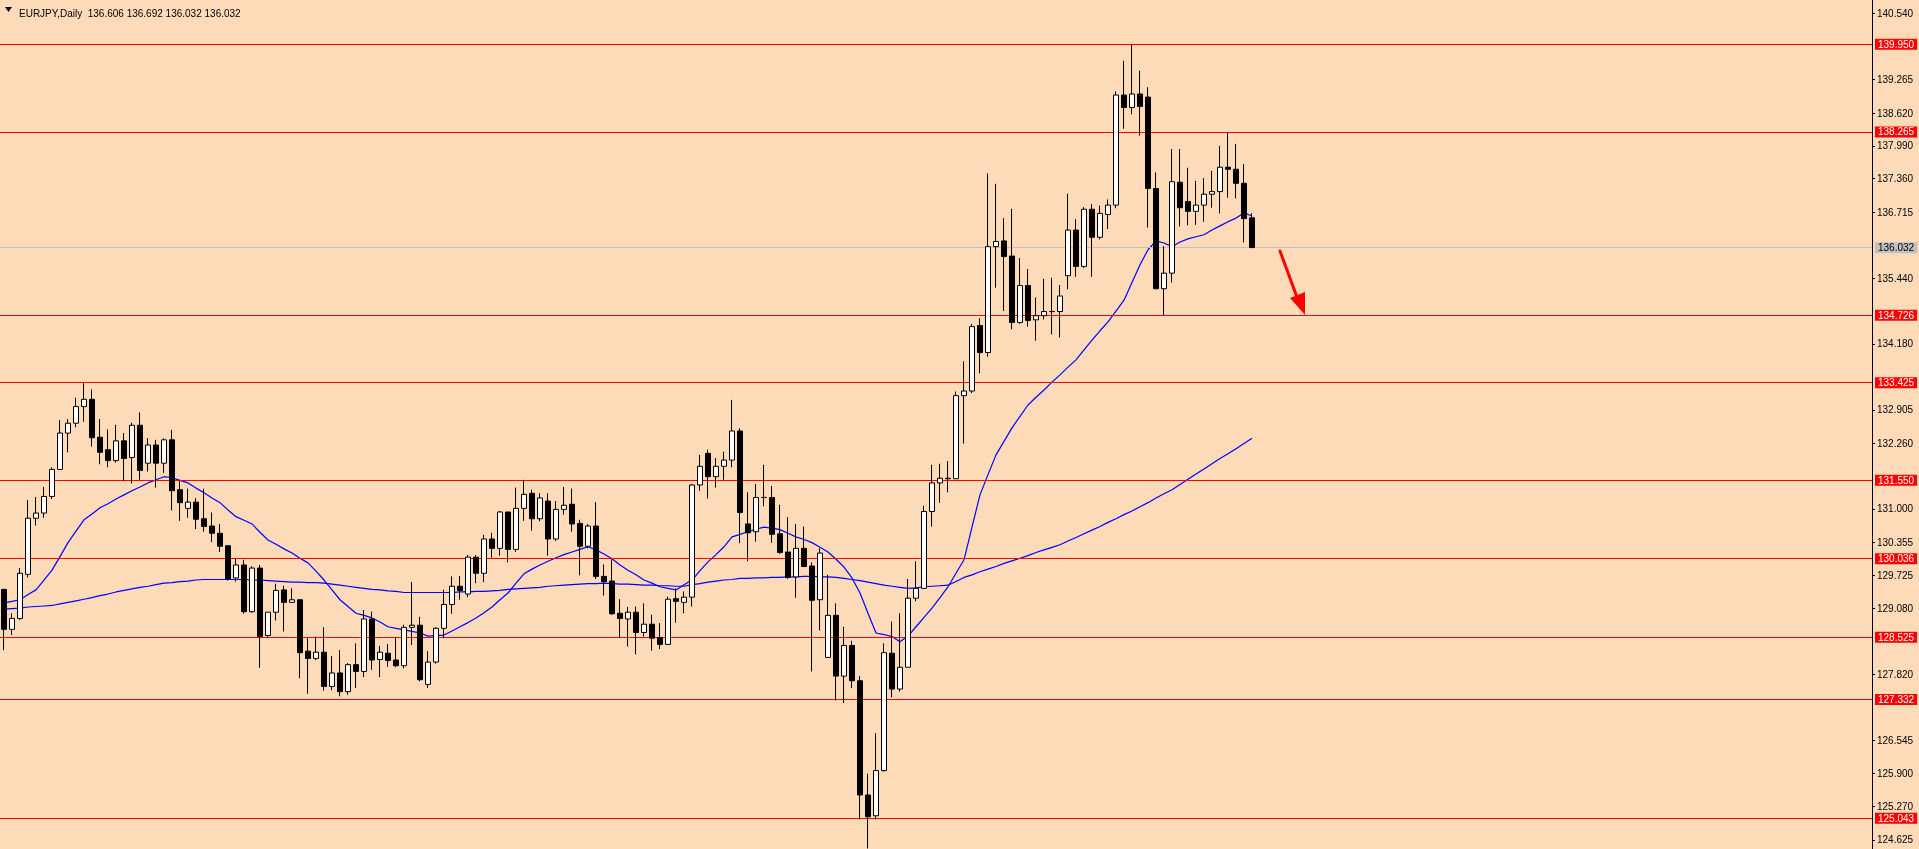  Describe the element at coordinates (1895, 443) in the screenshot. I see `y-tick-label: 132.260` at that location.